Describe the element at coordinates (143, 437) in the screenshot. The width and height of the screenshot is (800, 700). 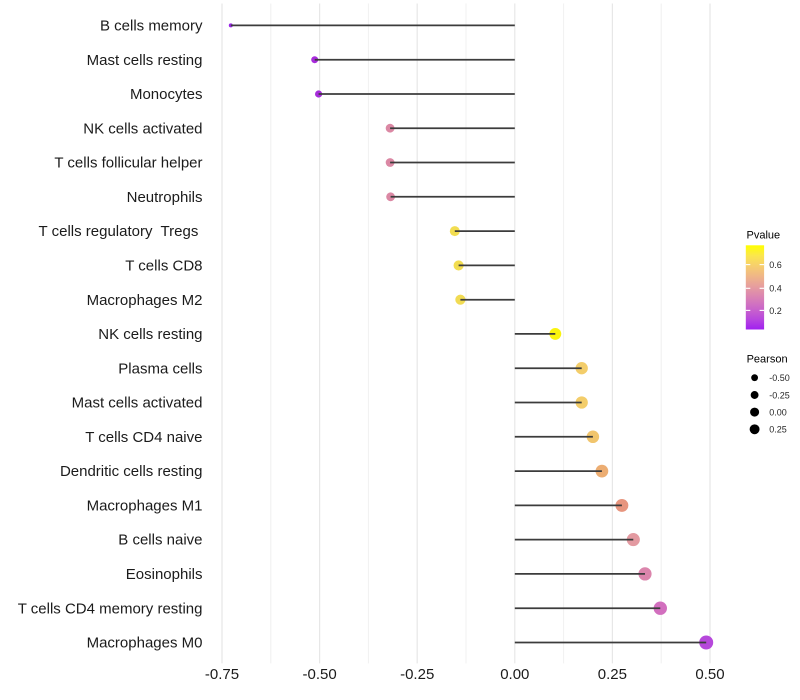
I see `svg-text: T cells CD4 naive` at that location.